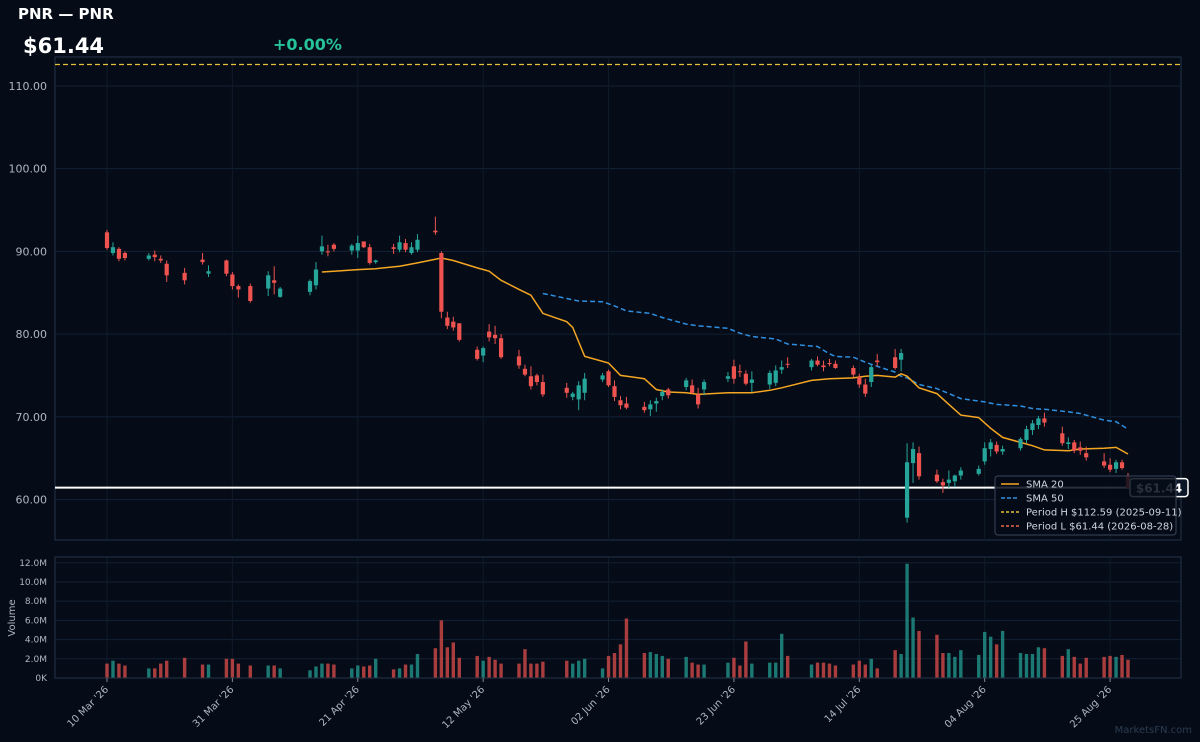 The height and width of the screenshot is (742, 1200). I want to click on volume-tick-label: 12.0M, so click(33, 564).